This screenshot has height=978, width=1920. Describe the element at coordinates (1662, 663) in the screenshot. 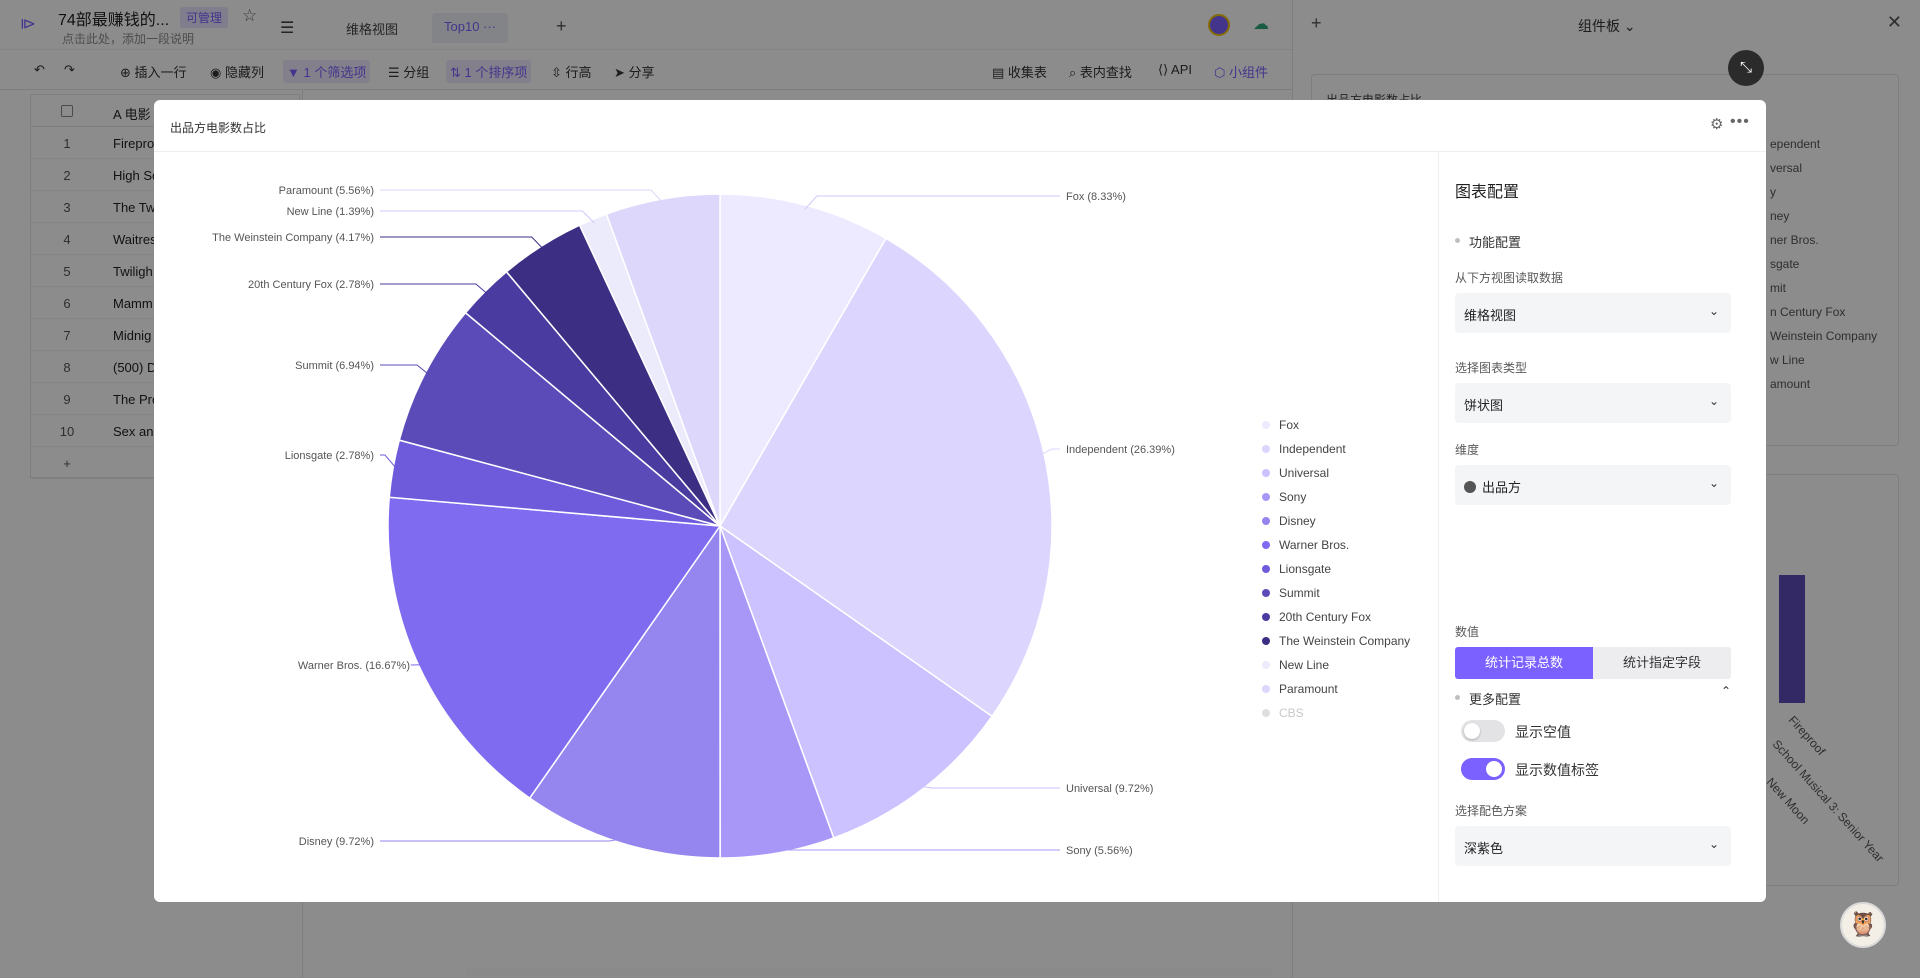

I see `metric-field-button: 统计指定字段` at that location.